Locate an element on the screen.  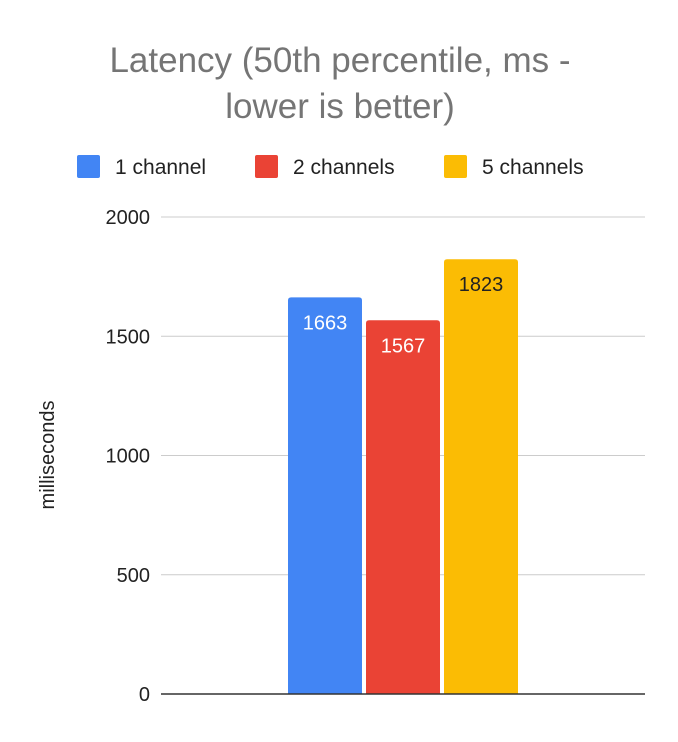
legend-item: 2 channels is located at coordinates (325, 167).